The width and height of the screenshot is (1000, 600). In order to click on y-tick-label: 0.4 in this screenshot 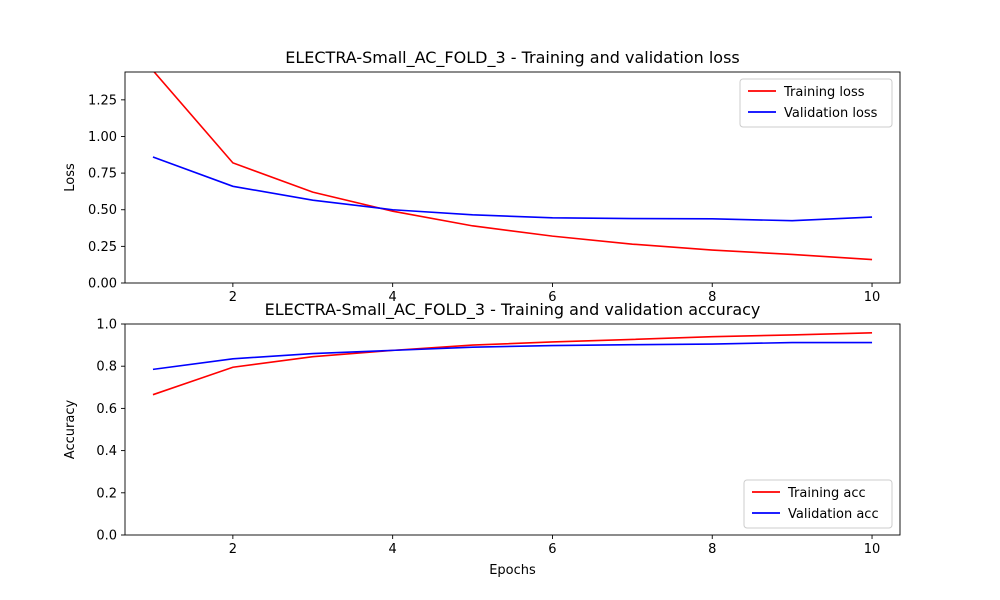, I will do `click(106, 451)`.